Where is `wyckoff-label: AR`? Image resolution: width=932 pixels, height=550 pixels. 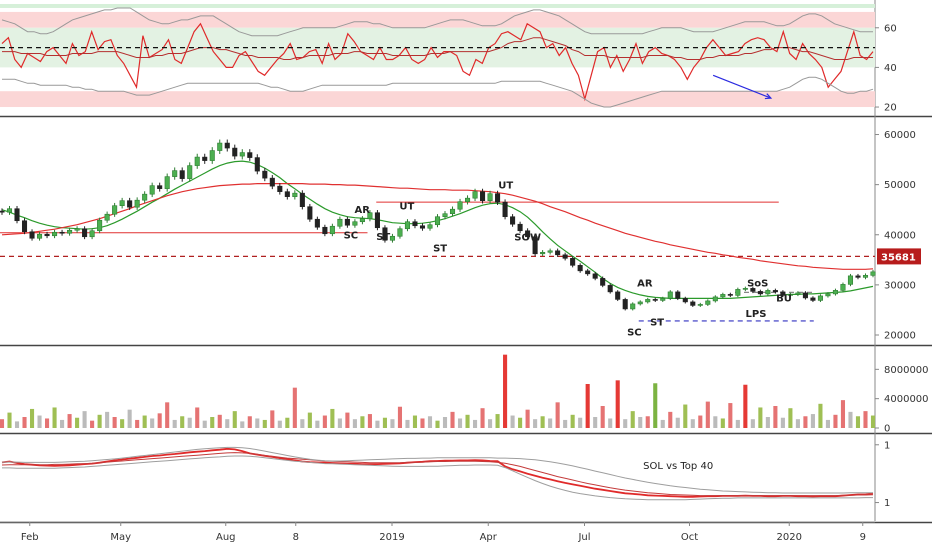
wyckoff-label: AR is located at coordinates (363, 210).